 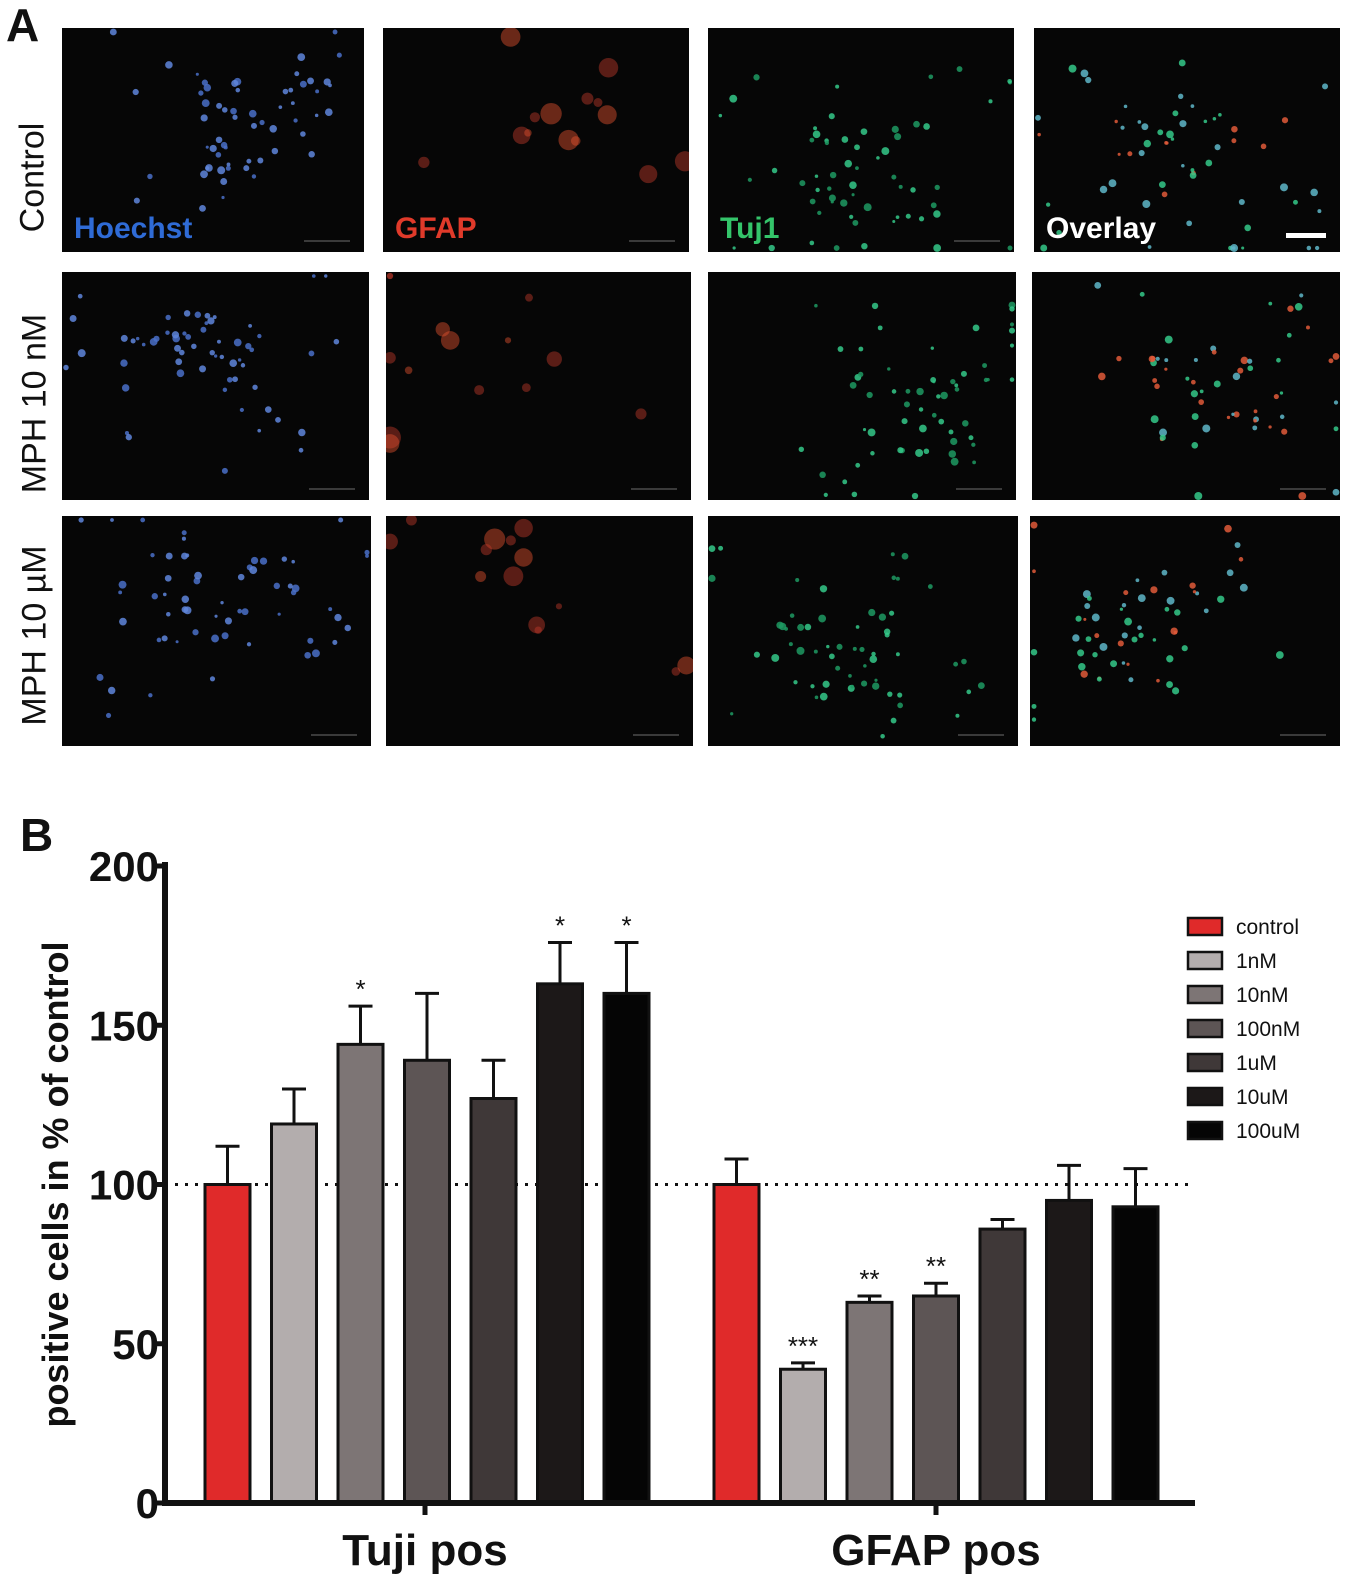 I want to click on row-label-mph-10um: MPH 10 µM, so click(x=34, y=635).